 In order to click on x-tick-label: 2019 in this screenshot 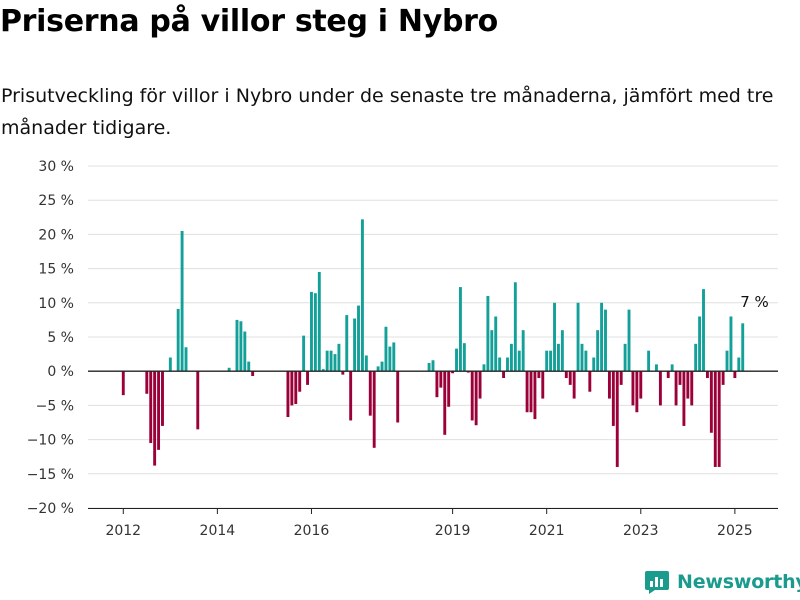, I will do `click(453, 531)`.